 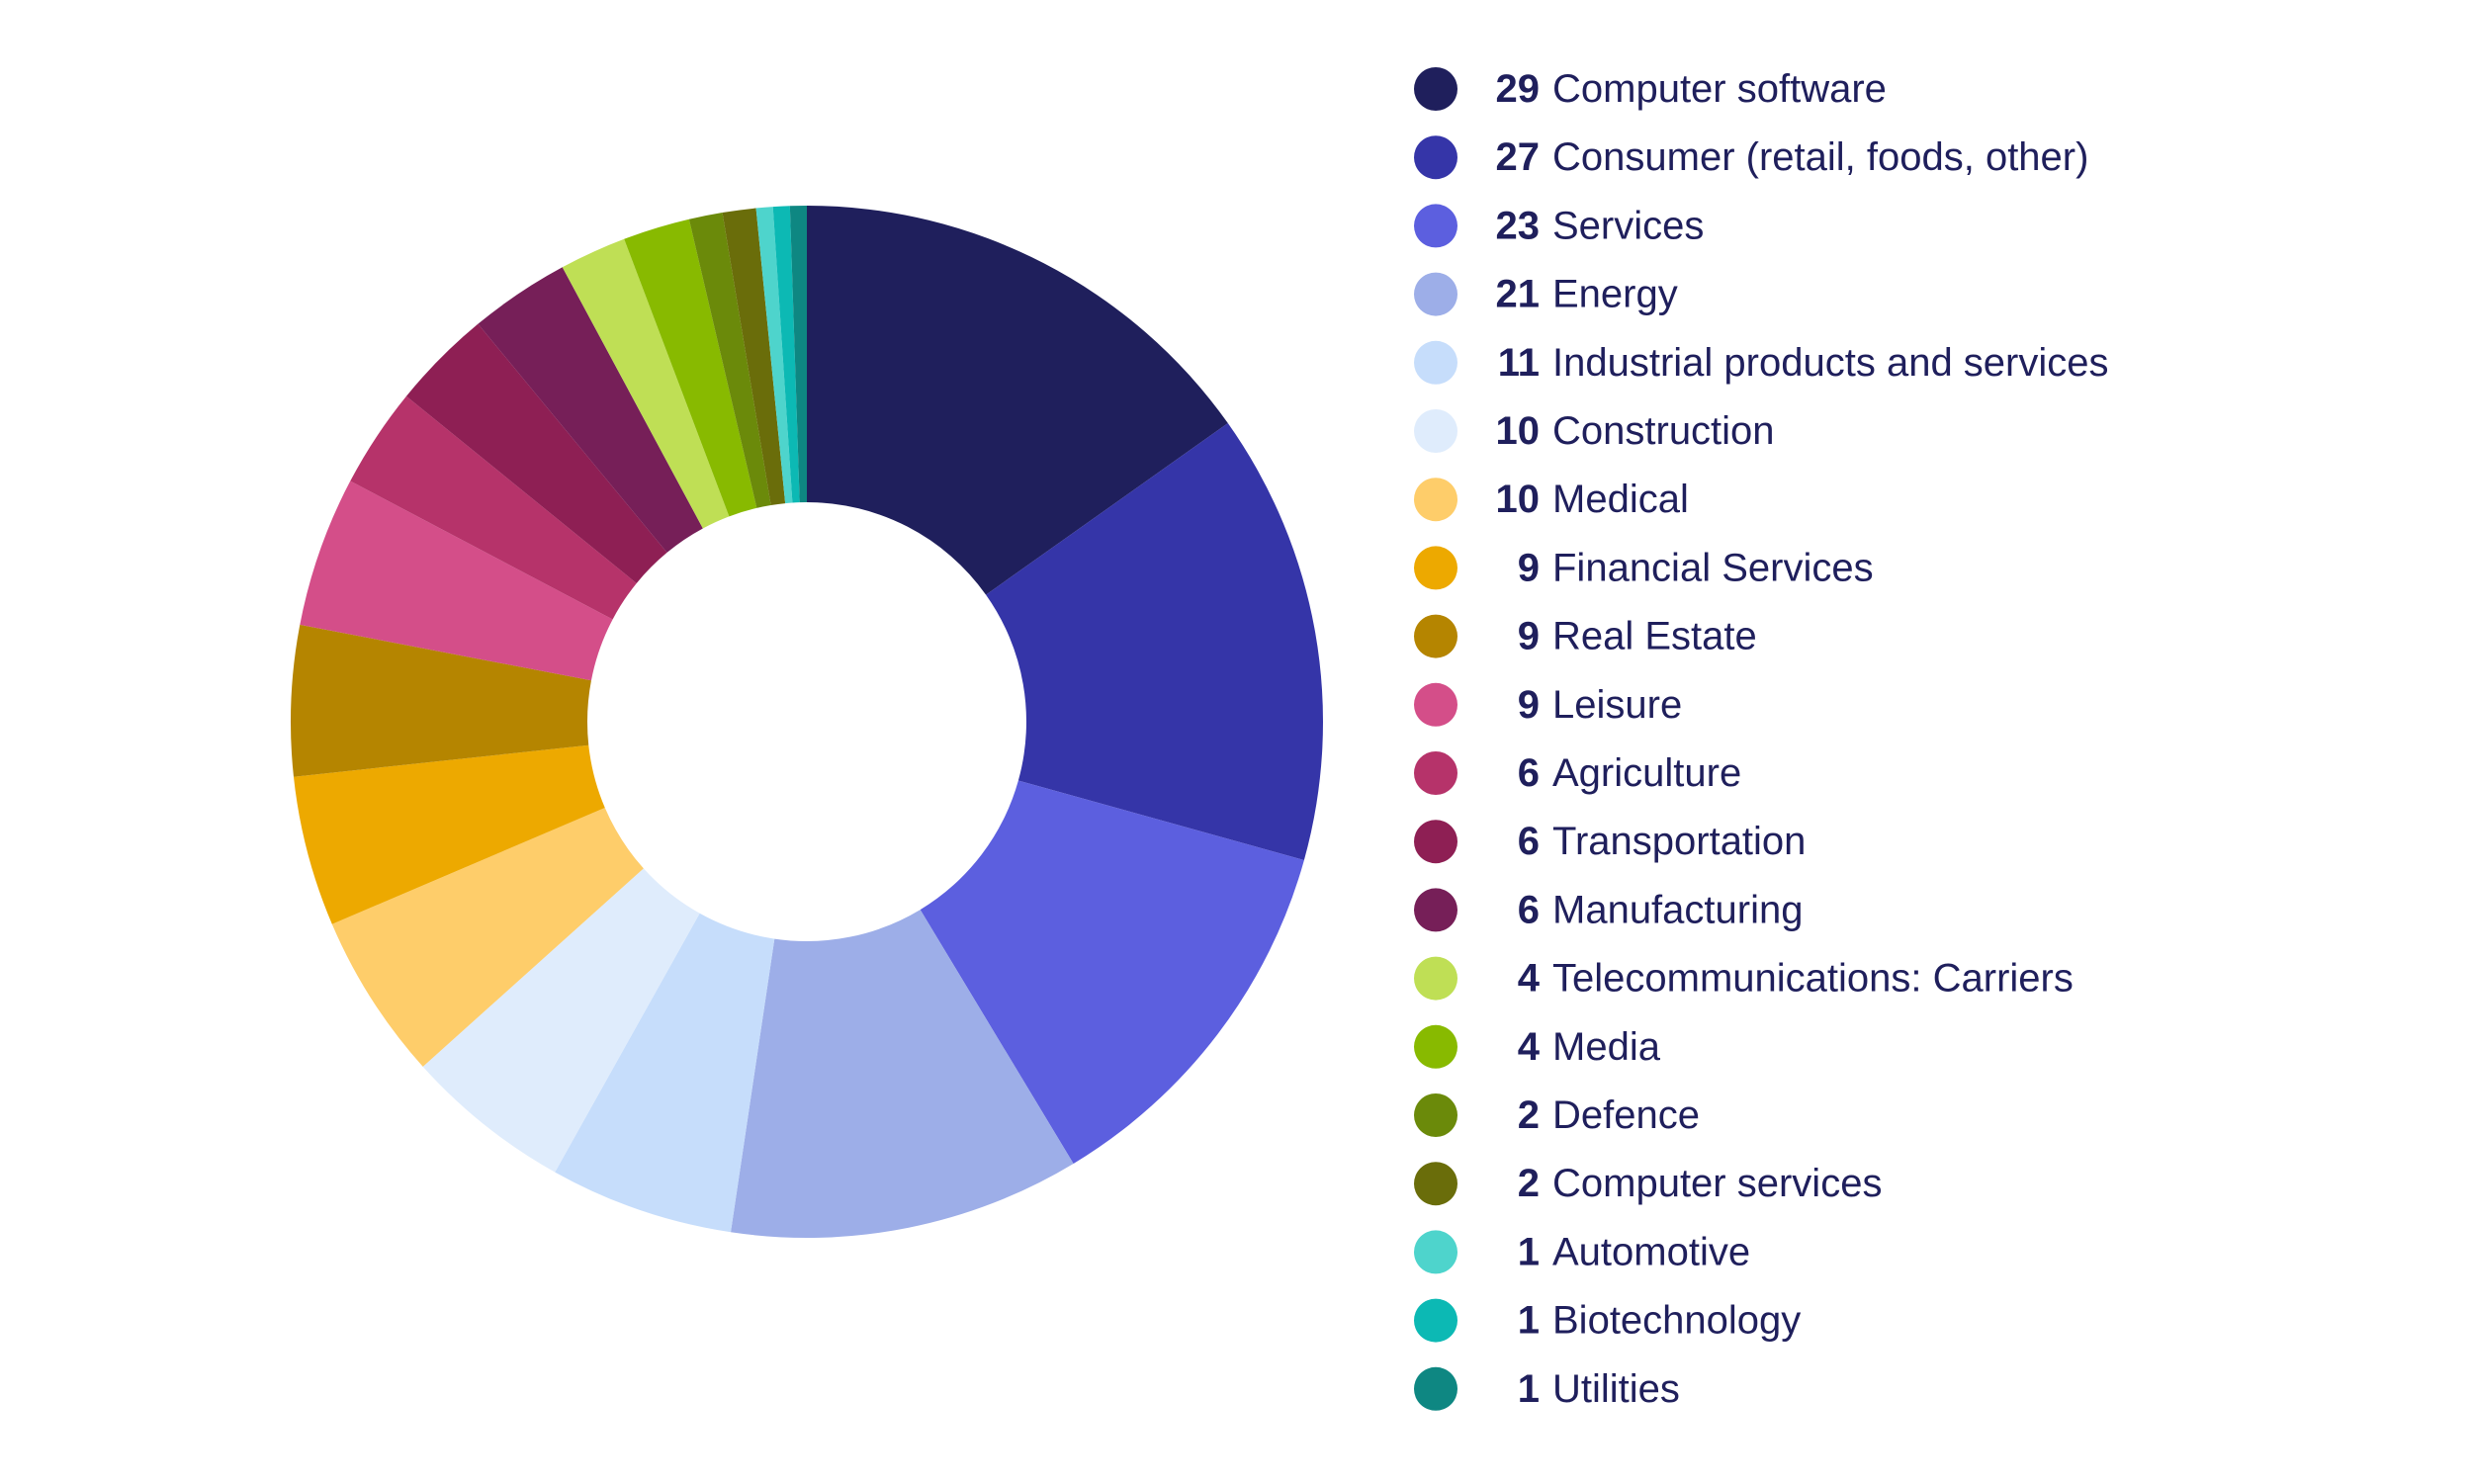 I want to click on slice-computer-software, so click(x=1017, y=400).